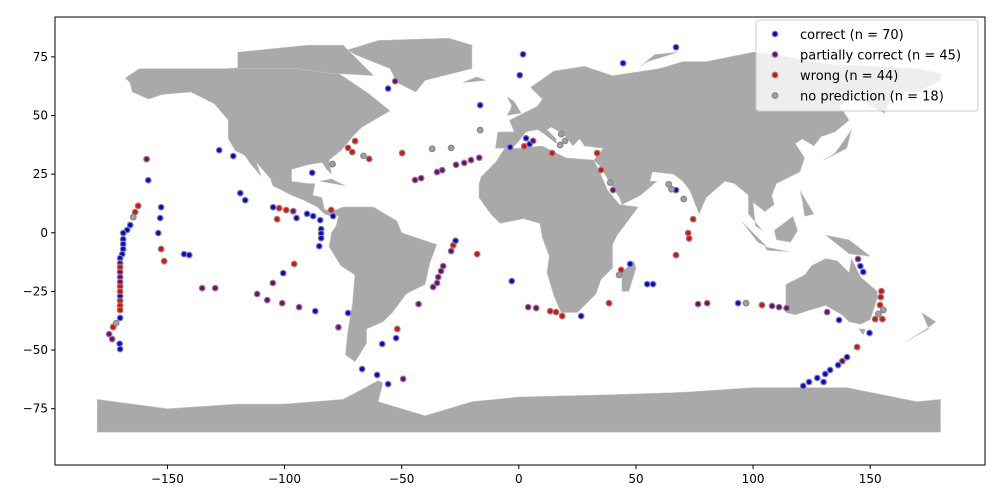 This screenshot has height=500, width=1000. I want to click on legend-label: partially correct (n = 45), so click(880, 56).